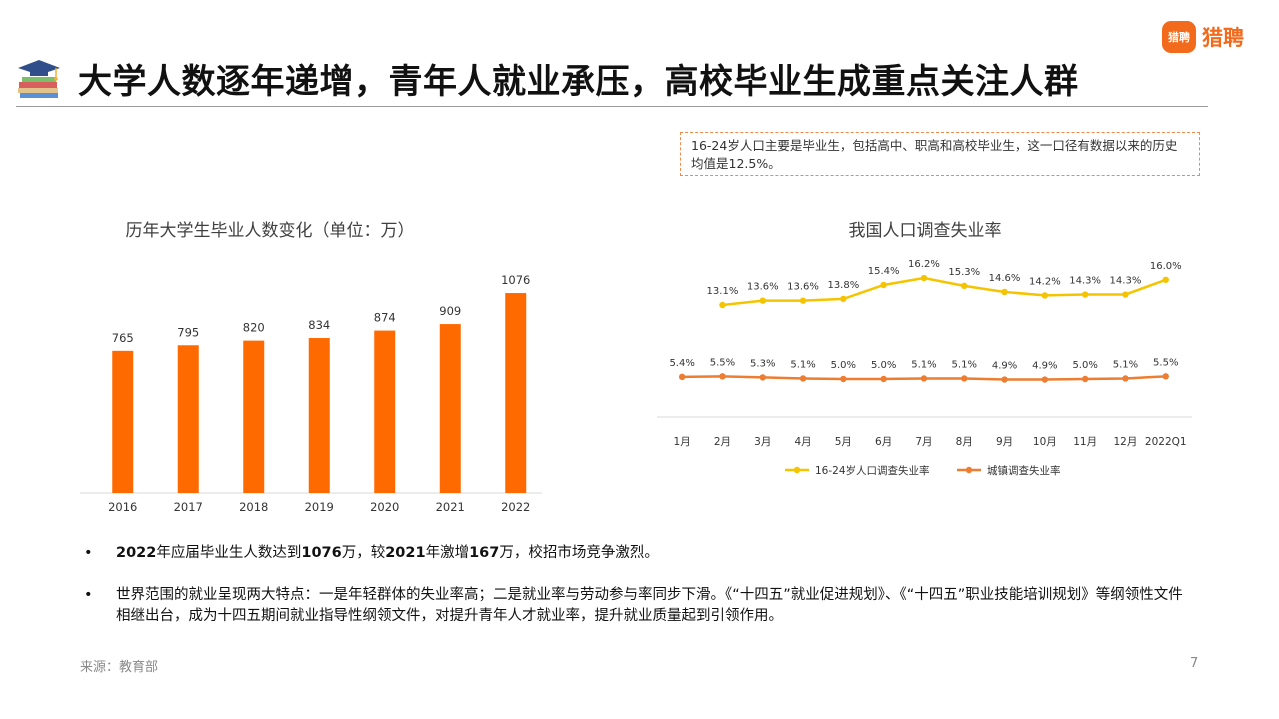 This screenshot has width=1279, height=719. What do you see at coordinates (944, 291) in the screenshot?
I see `series-line` at bounding box center [944, 291].